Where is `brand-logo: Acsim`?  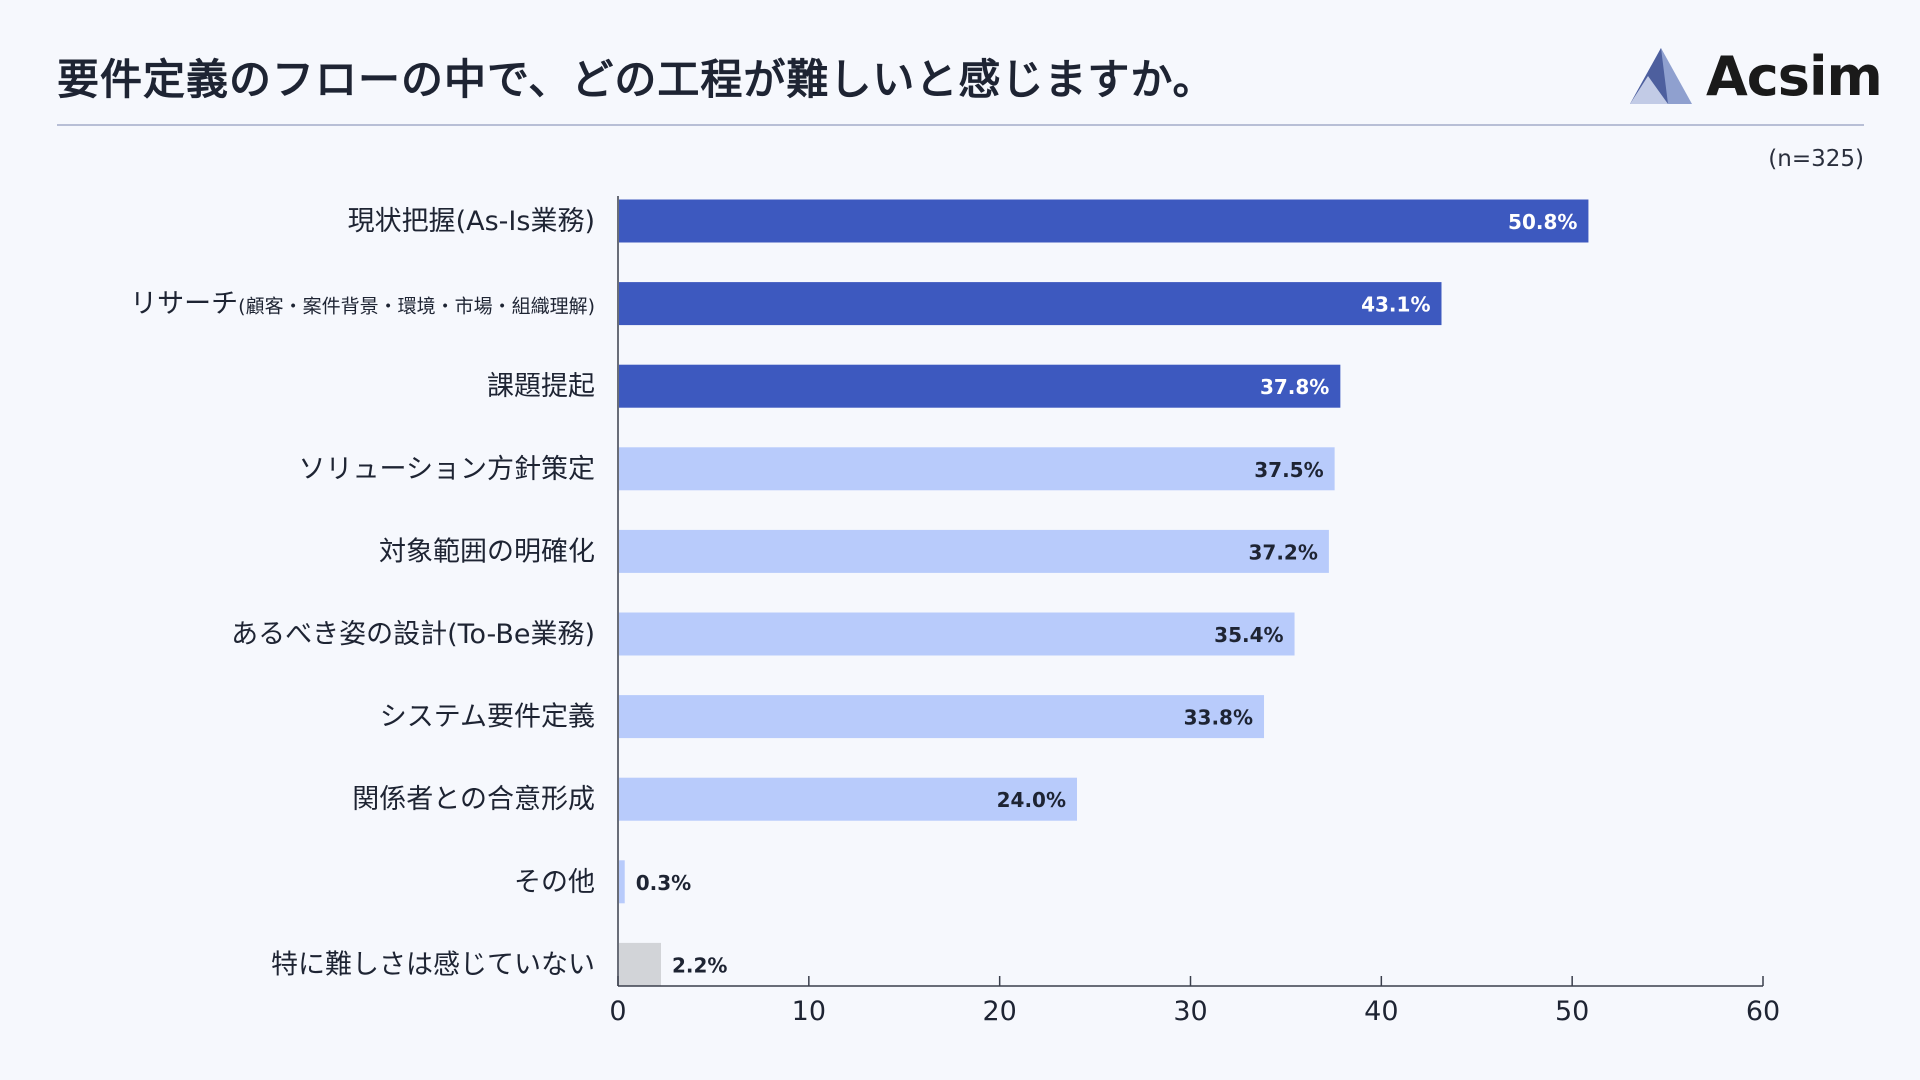
brand-logo: Acsim is located at coordinates (1755, 76).